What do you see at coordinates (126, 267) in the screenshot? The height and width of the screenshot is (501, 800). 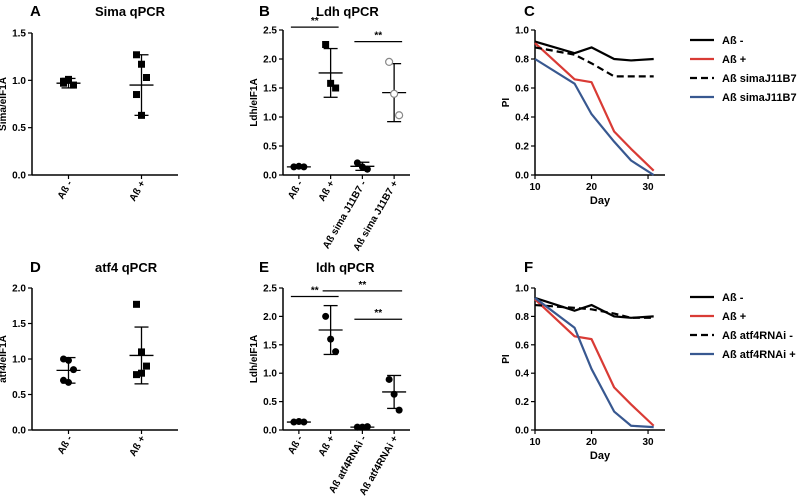 I see `panel-title: atf4 qPCR` at bounding box center [126, 267].